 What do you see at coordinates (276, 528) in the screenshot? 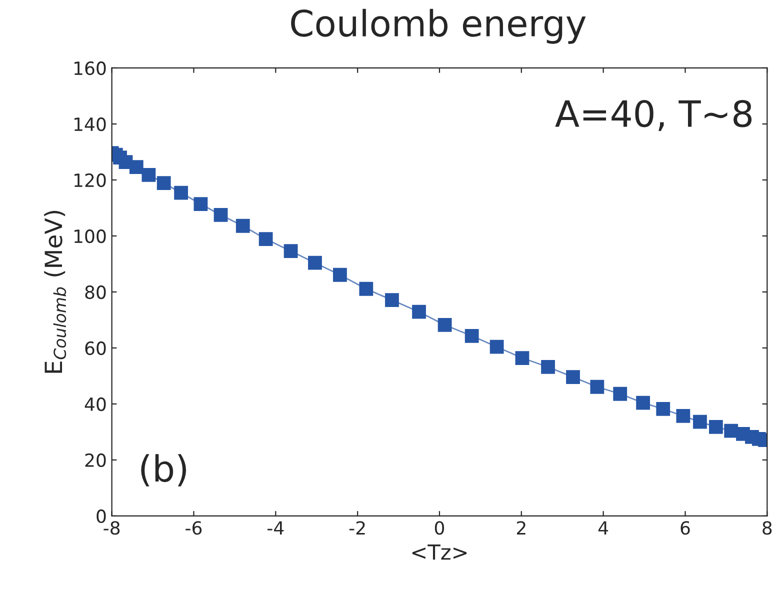
I see `x-tick-label: -4` at bounding box center [276, 528].